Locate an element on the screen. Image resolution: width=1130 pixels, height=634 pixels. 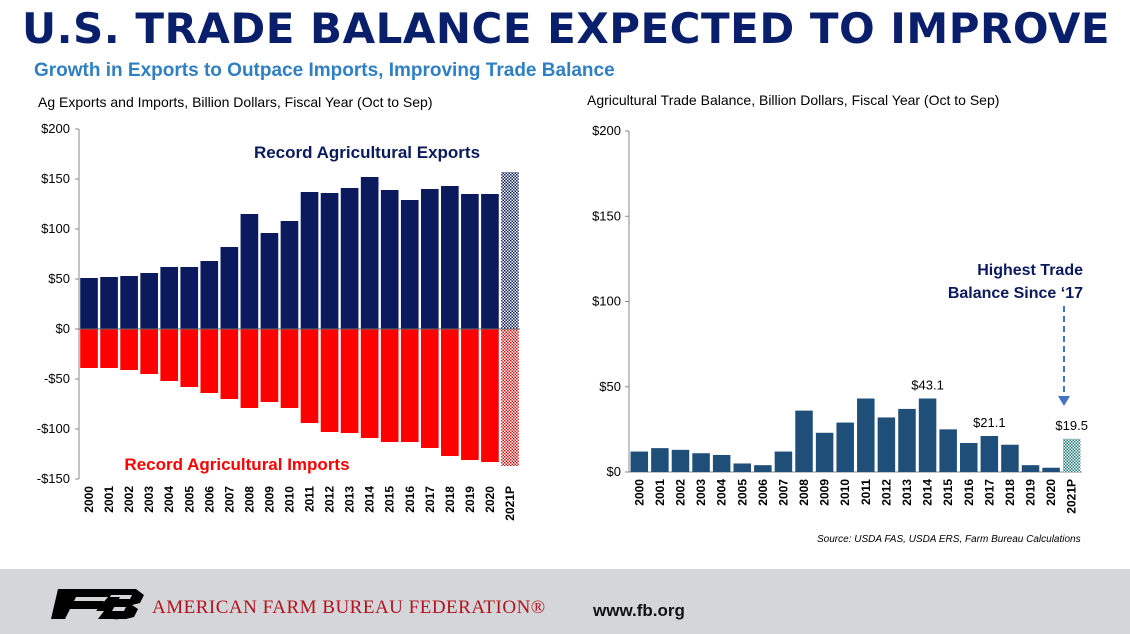
left-y-tick-label: $50 is located at coordinates (59, 278).